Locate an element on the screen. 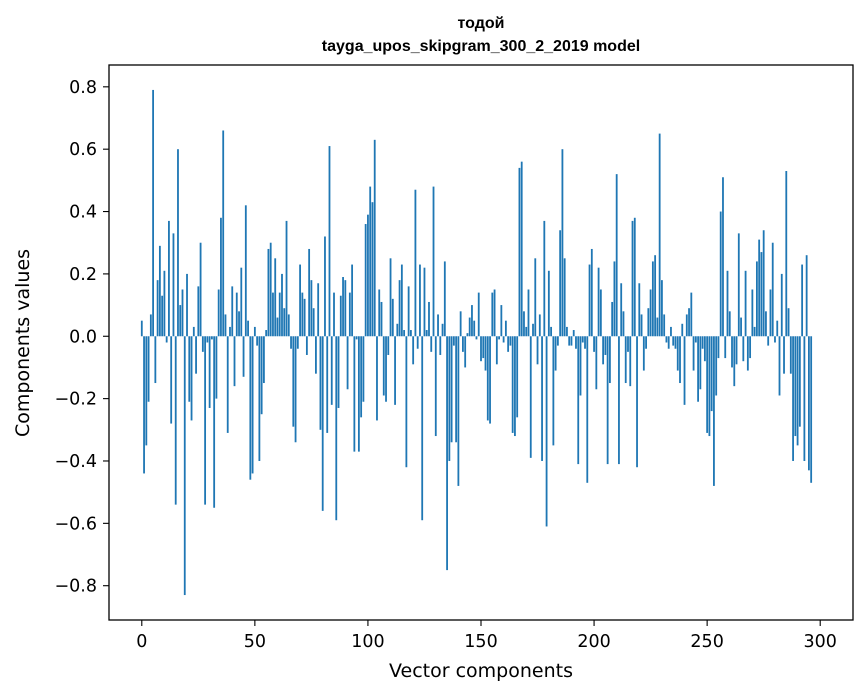  y-tick-label: 0.6 is located at coordinates (83, 150).